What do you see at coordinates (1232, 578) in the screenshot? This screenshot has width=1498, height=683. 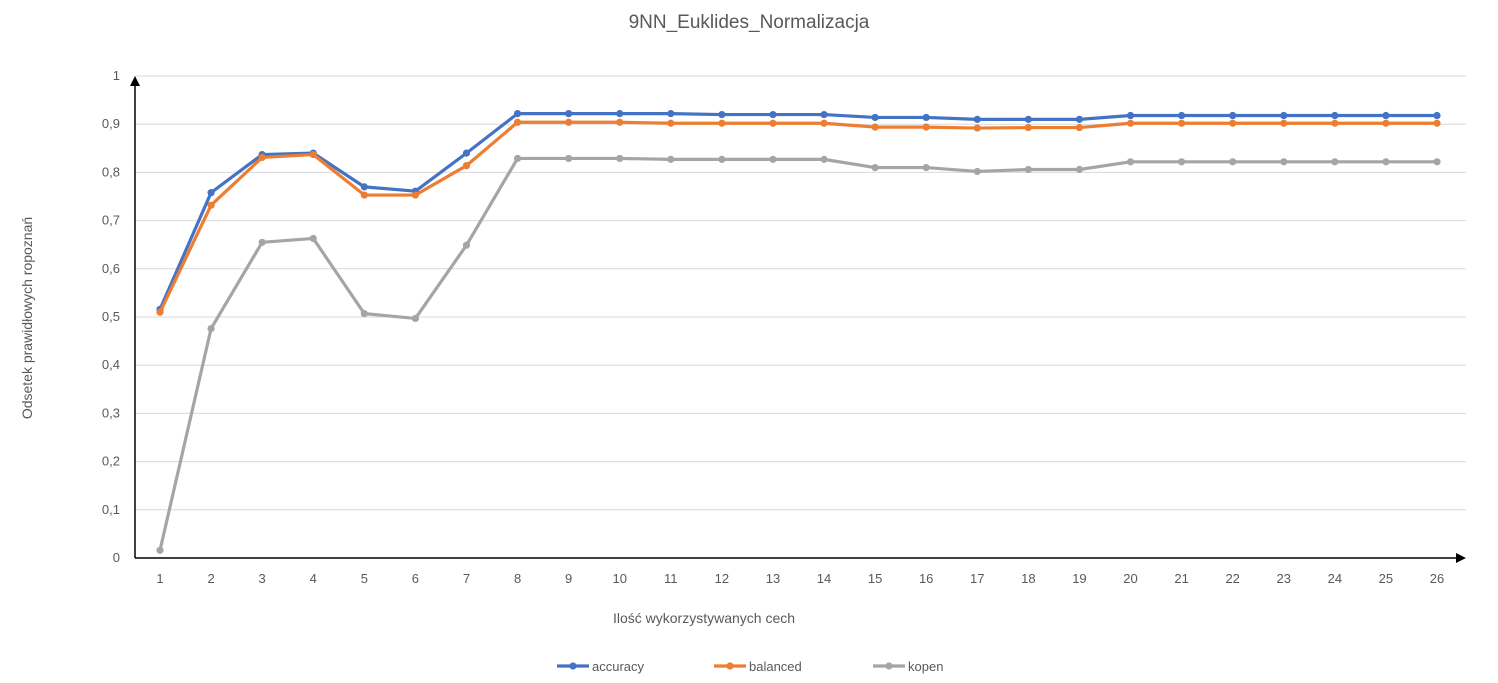 I see `x-tick-label: 22` at bounding box center [1232, 578].